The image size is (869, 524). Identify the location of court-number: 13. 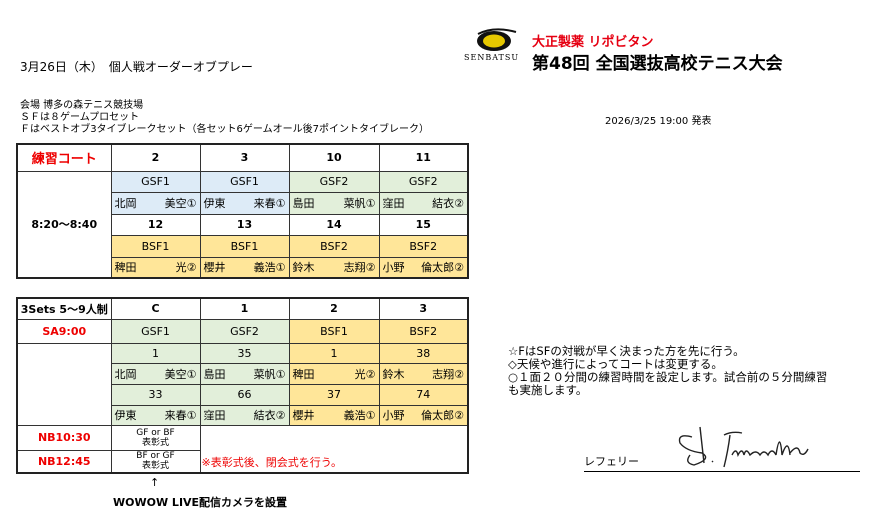
(244, 224).